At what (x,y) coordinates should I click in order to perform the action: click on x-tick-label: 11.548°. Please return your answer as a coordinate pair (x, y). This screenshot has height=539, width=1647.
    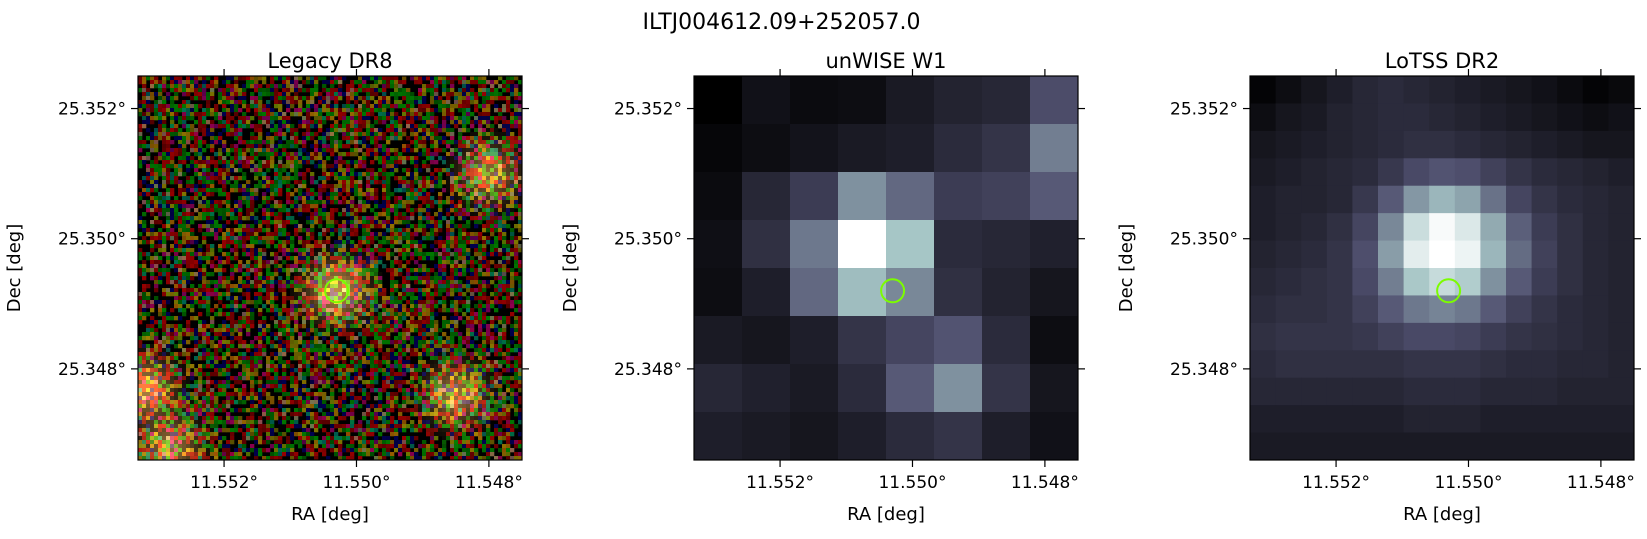
    Looking at the image, I should click on (1601, 483).